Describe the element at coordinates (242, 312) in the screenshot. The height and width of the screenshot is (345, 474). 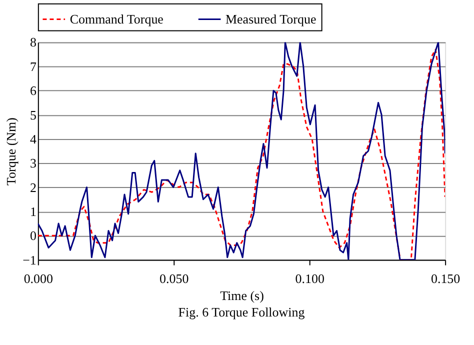
I see `caption: Fig. 6 Torque Following` at that location.